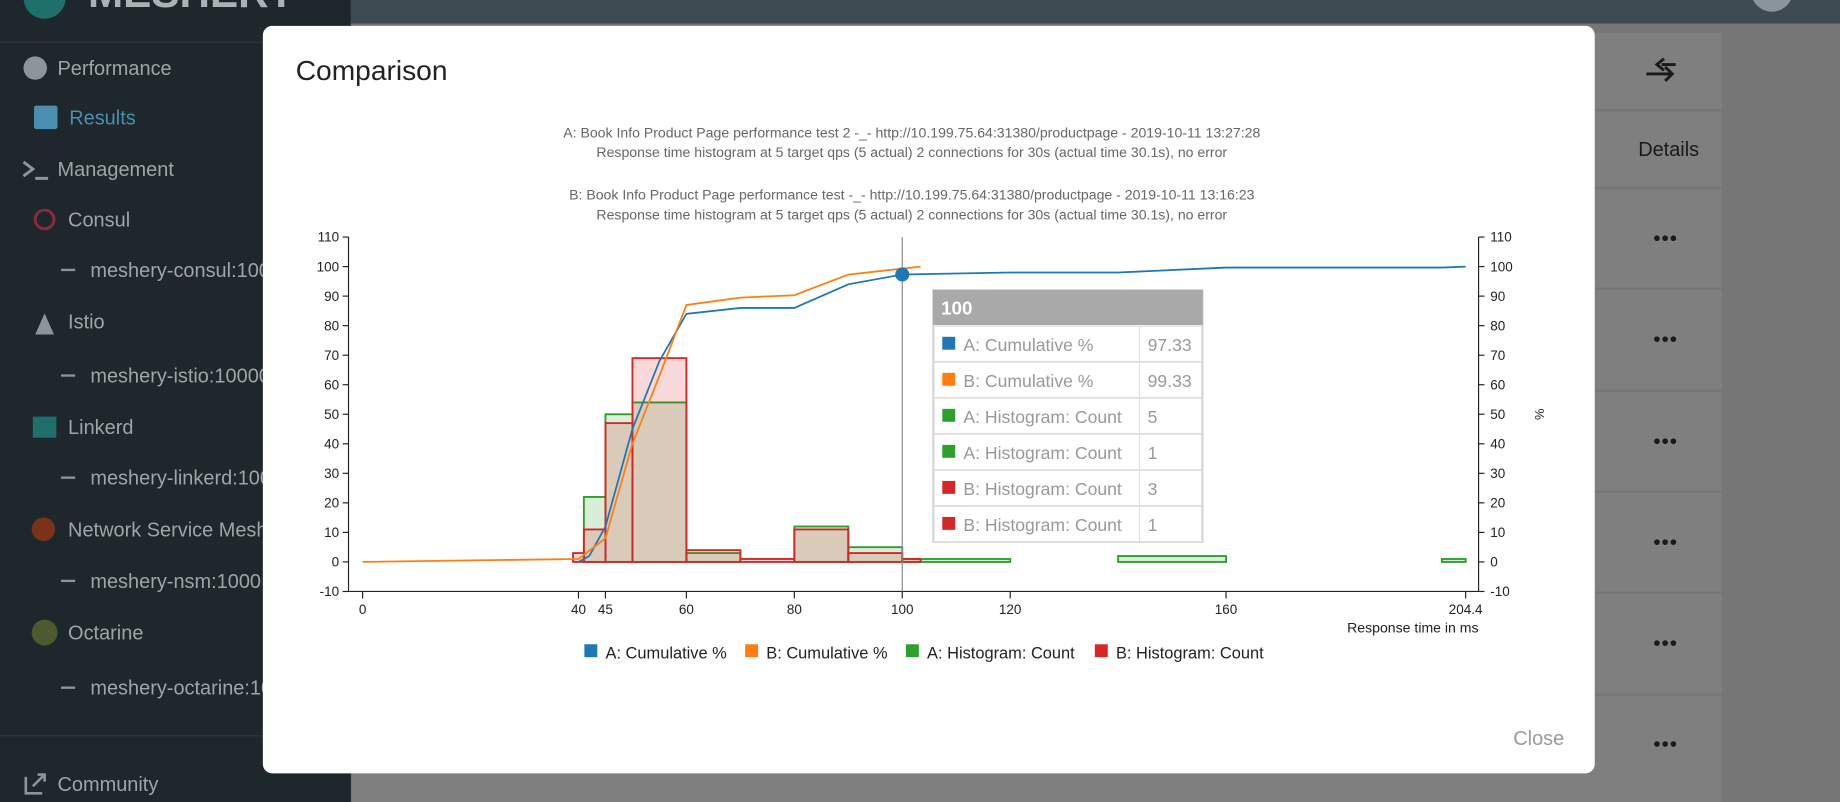 The height and width of the screenshot is (802, 1840). Describe the element at coordinates (1497, 443) in the screenshot. I see `y2-tick-label: 40` at that location.